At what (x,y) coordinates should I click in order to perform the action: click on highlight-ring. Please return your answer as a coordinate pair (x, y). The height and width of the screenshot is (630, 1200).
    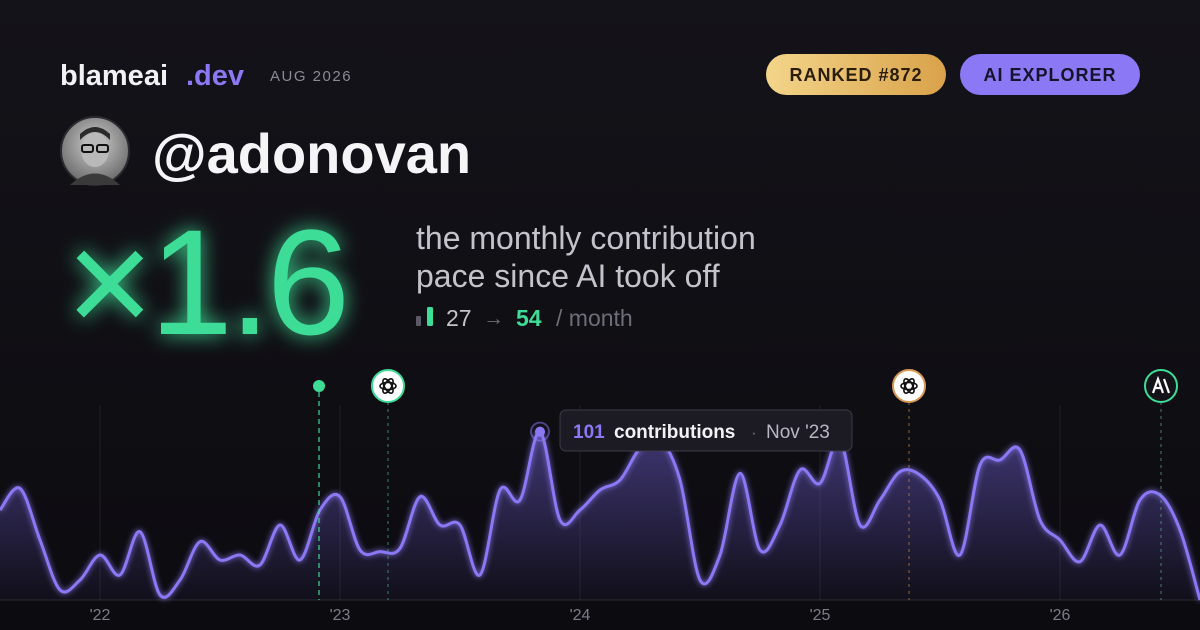
    Looking at the image, I should click on (540, 431).